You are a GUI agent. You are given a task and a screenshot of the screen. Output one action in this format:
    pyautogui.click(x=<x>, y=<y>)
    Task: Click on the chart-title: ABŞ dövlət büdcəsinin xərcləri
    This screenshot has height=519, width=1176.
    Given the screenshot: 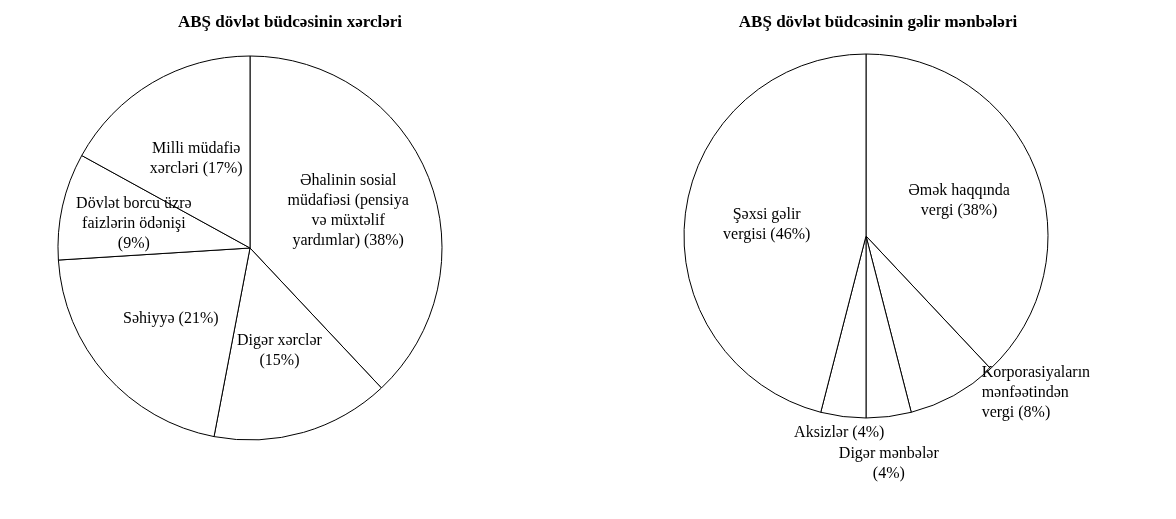 What is the action you would take?
    pyautogui.click(x=290, y=21)
    